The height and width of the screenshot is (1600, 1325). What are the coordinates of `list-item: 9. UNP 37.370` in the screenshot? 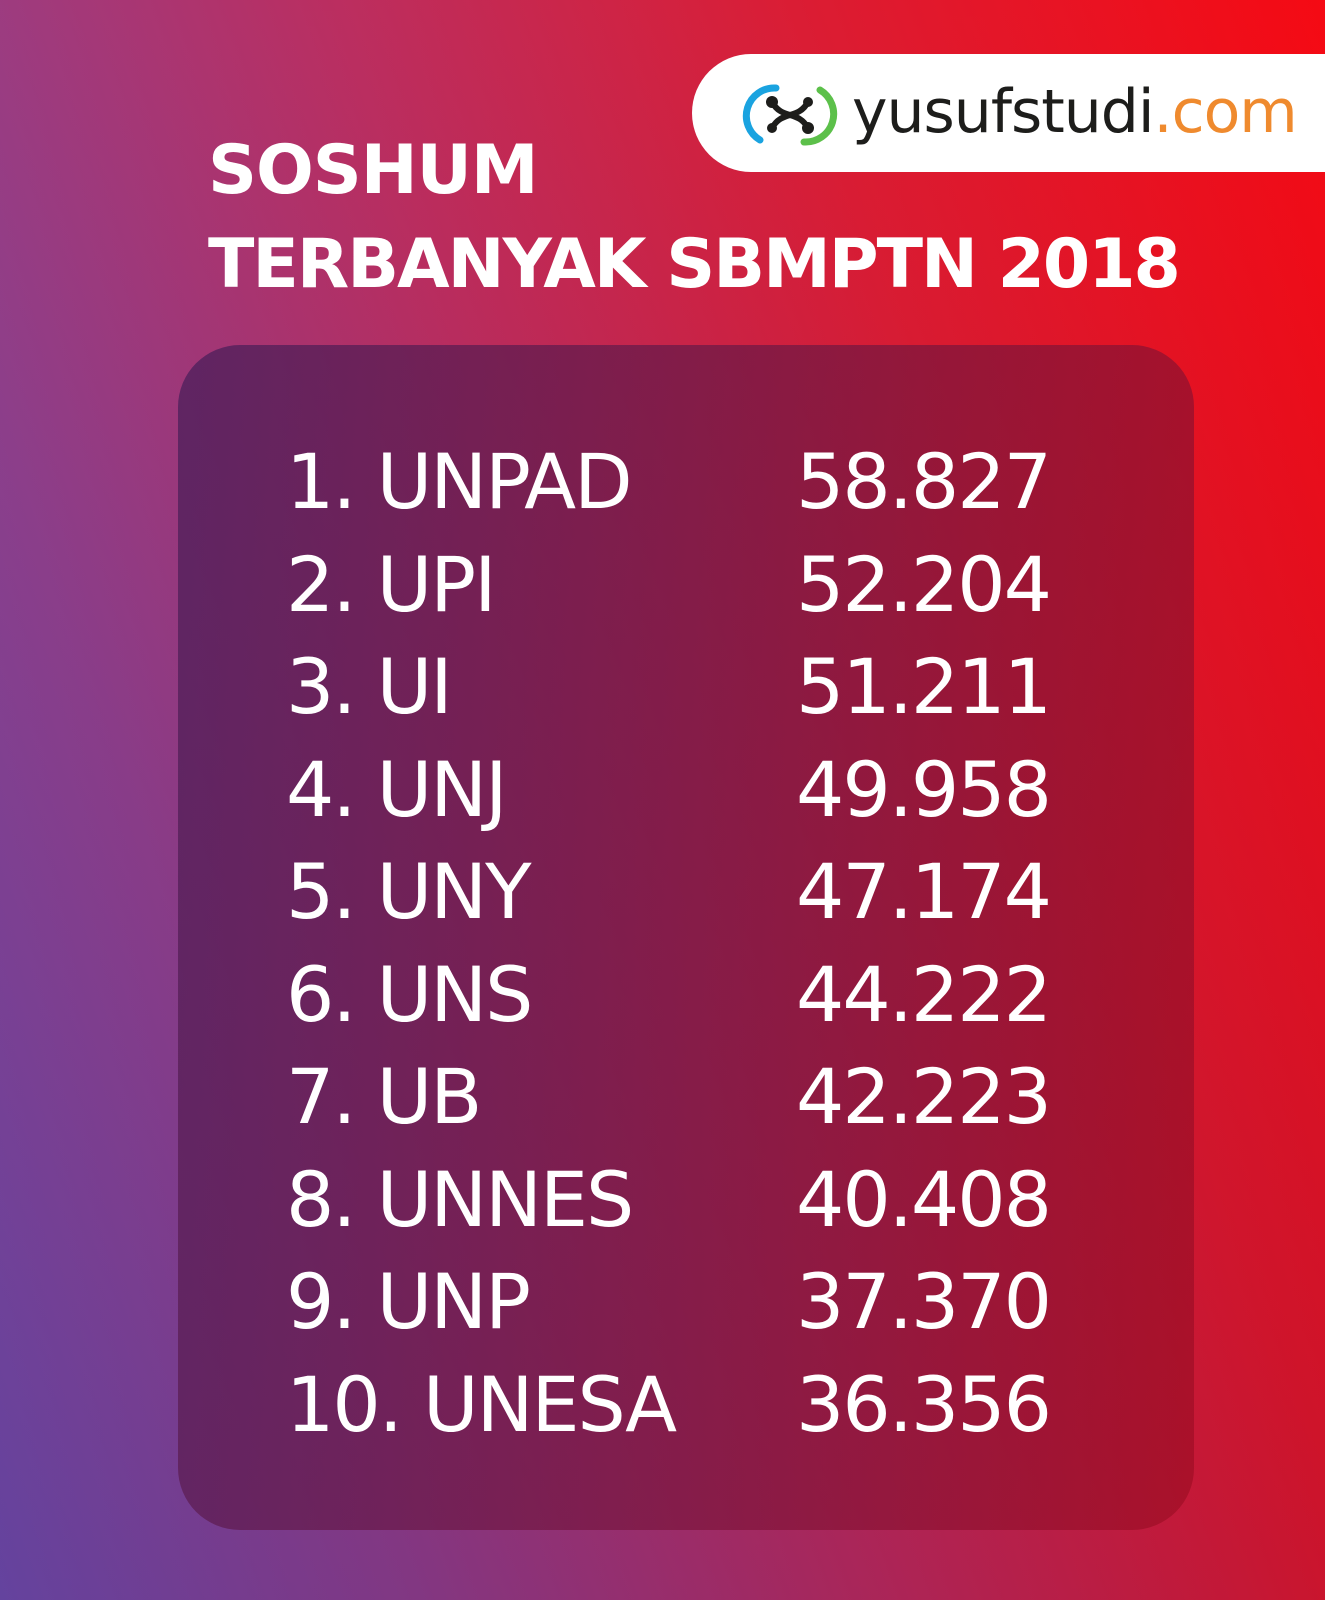 It's located at (716, 1303).